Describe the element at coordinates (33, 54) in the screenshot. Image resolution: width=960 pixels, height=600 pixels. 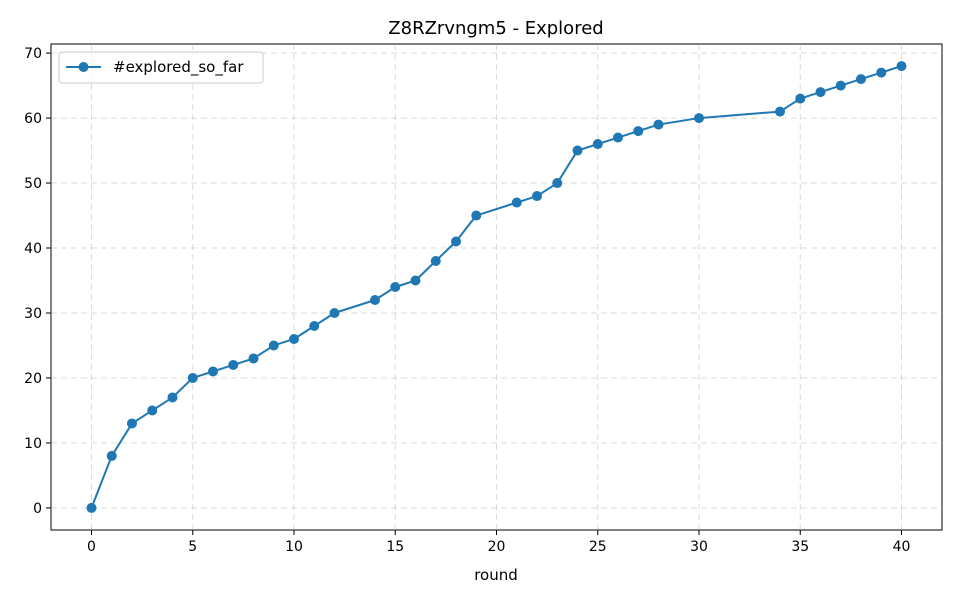
I see `y-tick-label: 70` at that location.